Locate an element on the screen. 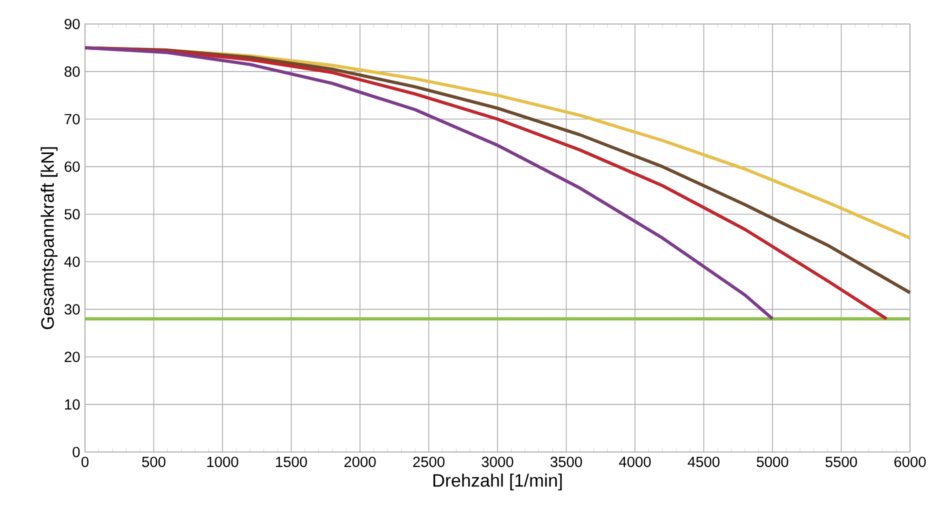 The height and width of the screenshot is (522, 937). x-axis-title: Drehzahl [1/min] is located at coordinates (497, 482).